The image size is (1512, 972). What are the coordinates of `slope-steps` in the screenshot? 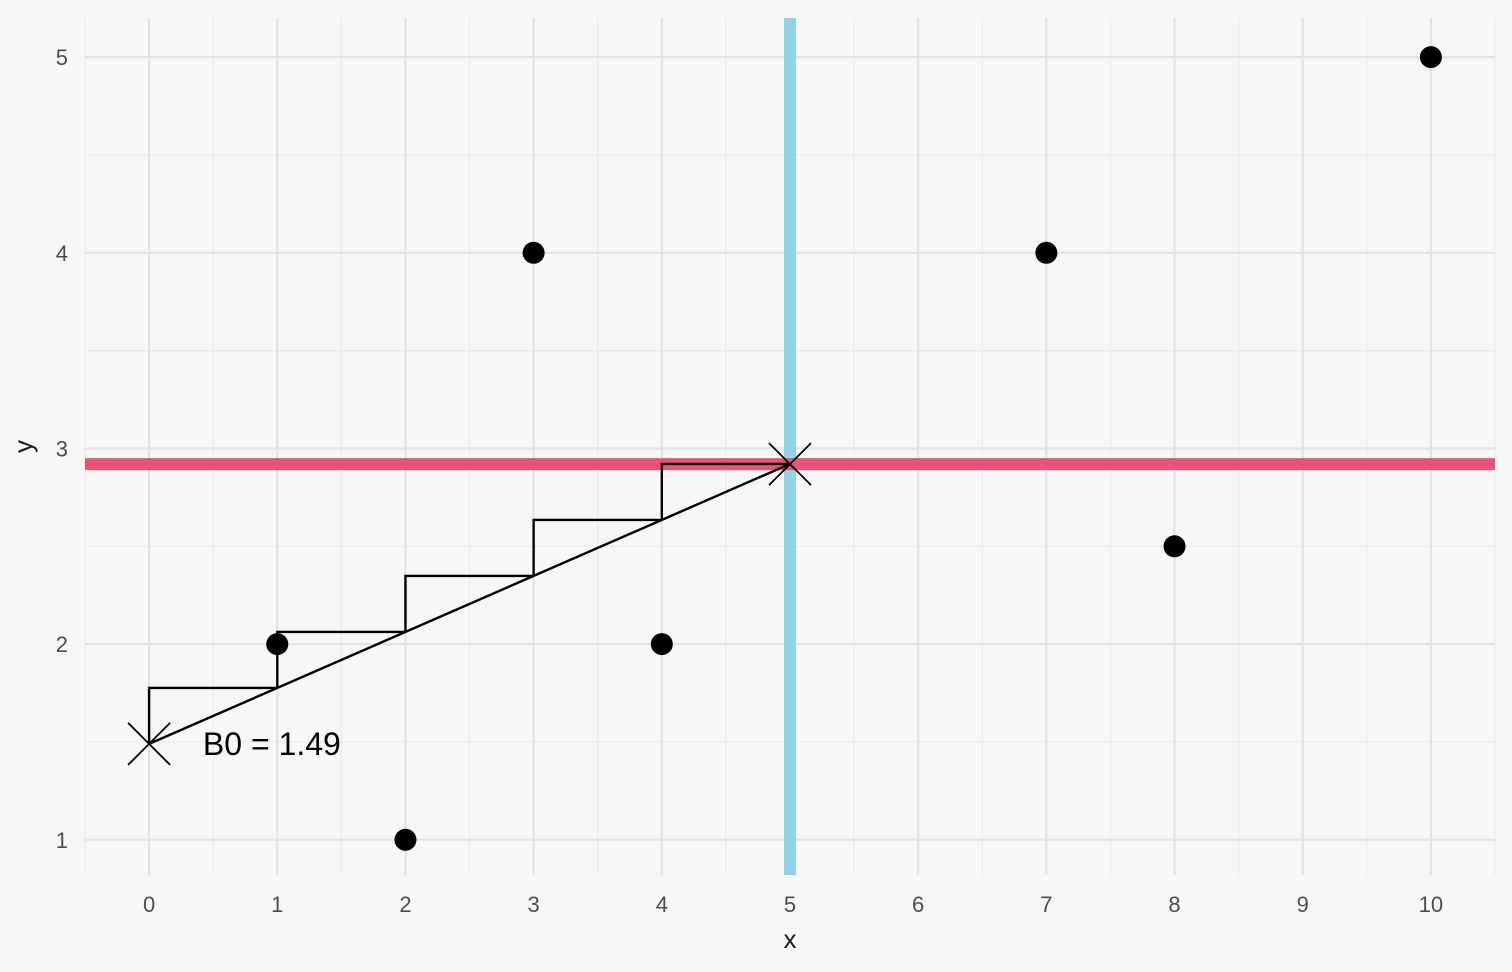 It's located at (469, 604).